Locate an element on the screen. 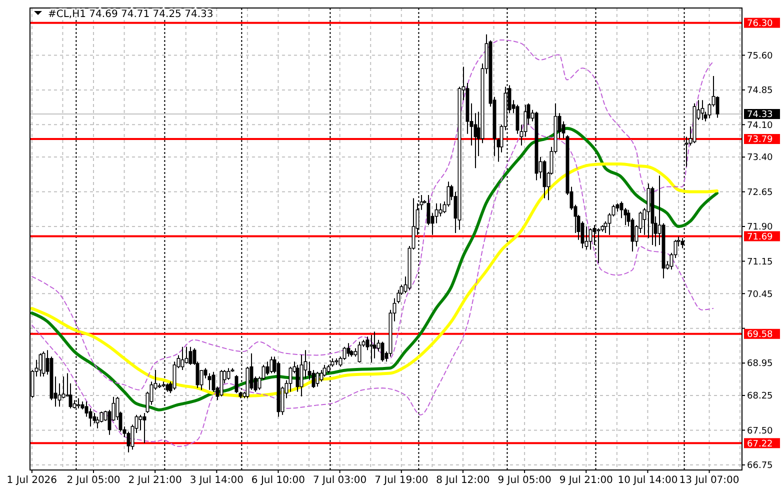 Image resolution: width=781 pixels, height=489 pixels. x-tick-label: 7 Jul 19:00 is located at coordinates (401, 480).